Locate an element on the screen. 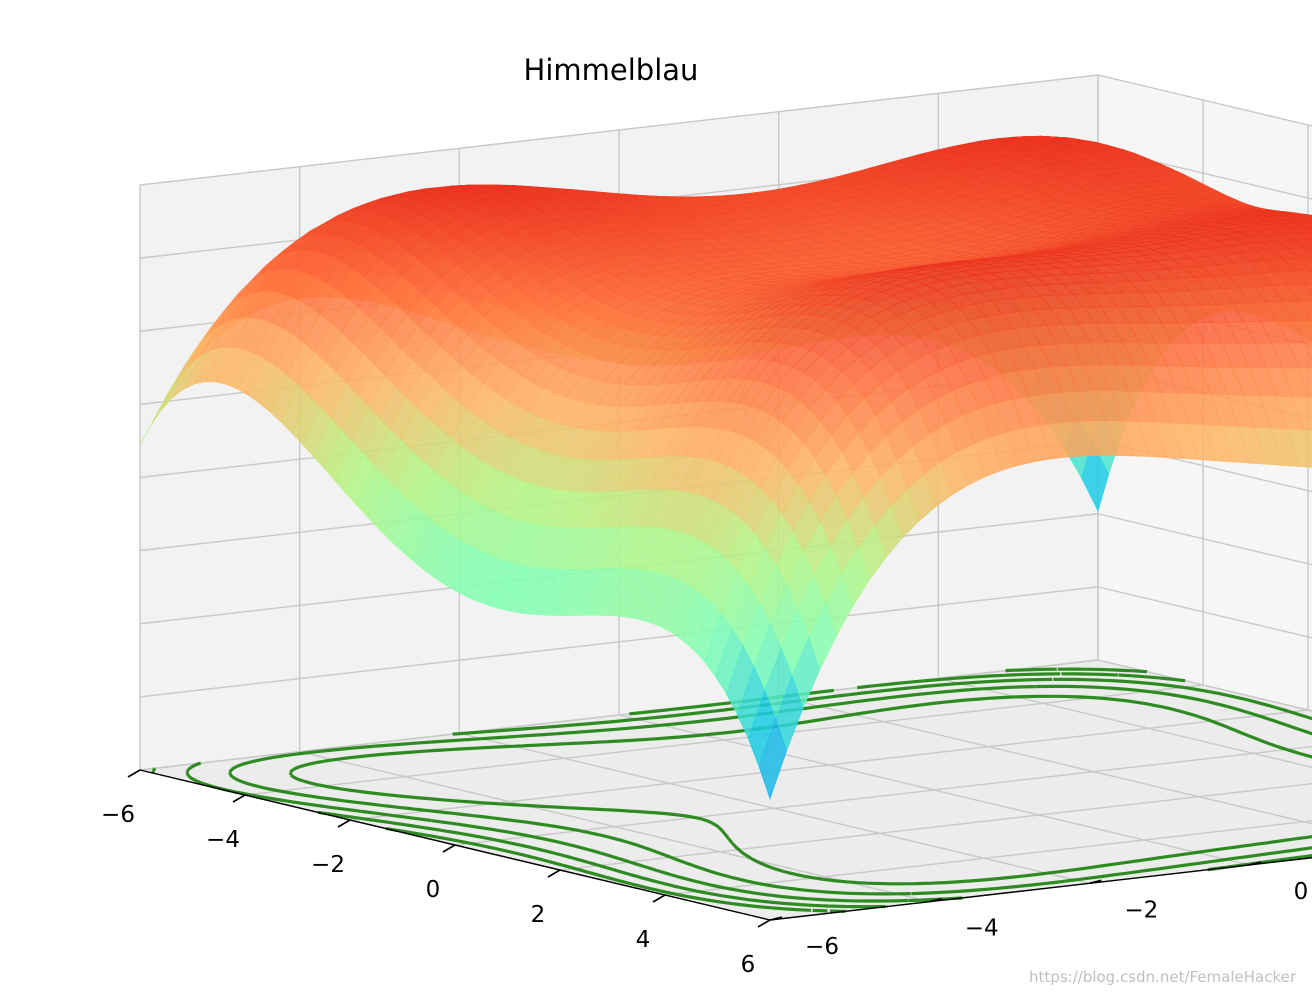 This screenshot has width=1312, height=996. x-tick-label: 0 is located at coordinates (433, 890).